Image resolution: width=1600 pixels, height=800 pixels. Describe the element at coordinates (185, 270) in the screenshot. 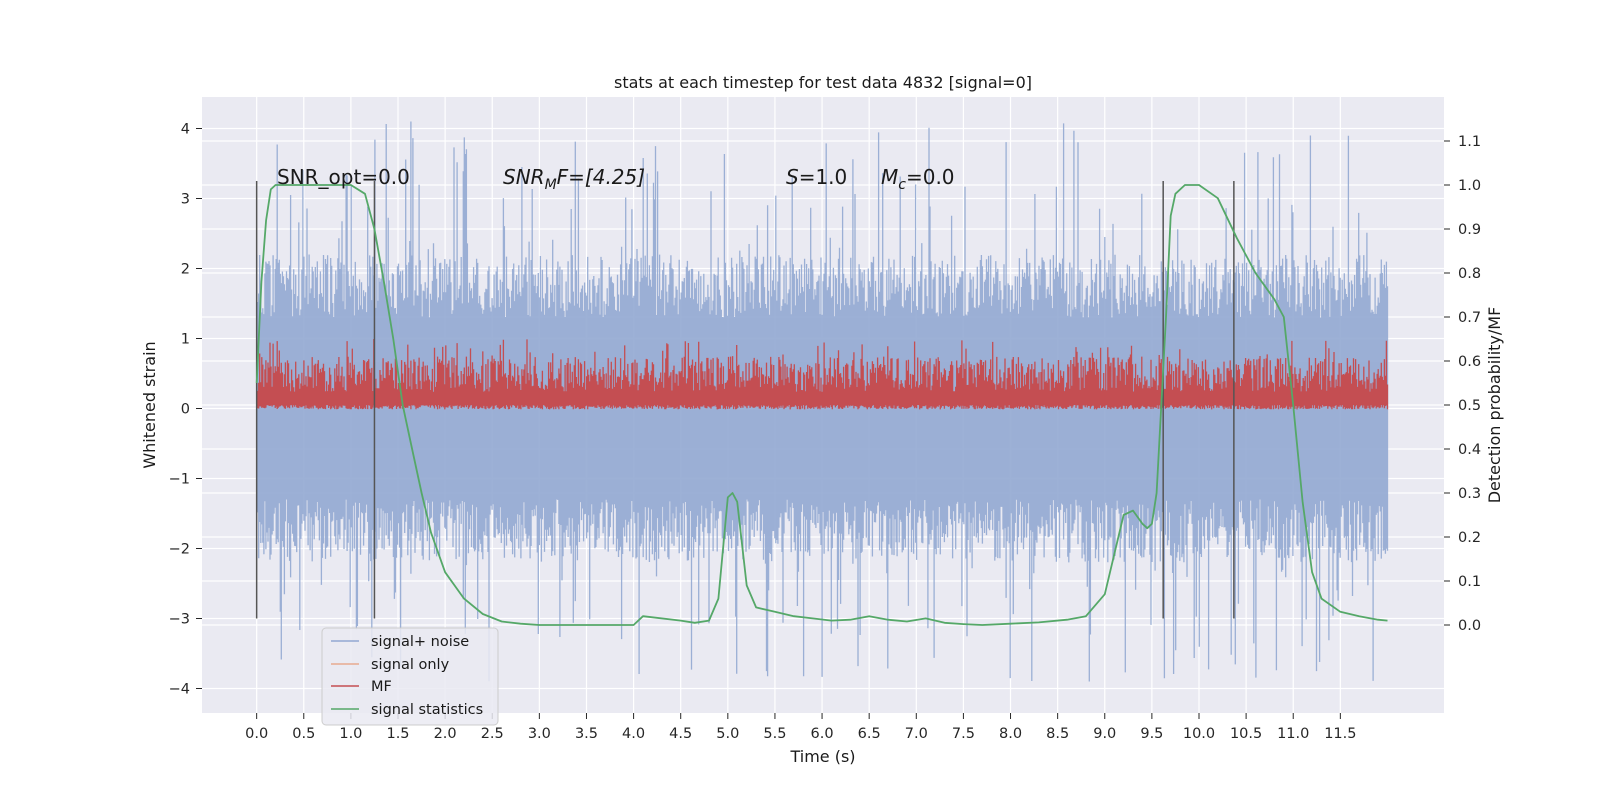

I see `left-tick-label: 2` at that location.